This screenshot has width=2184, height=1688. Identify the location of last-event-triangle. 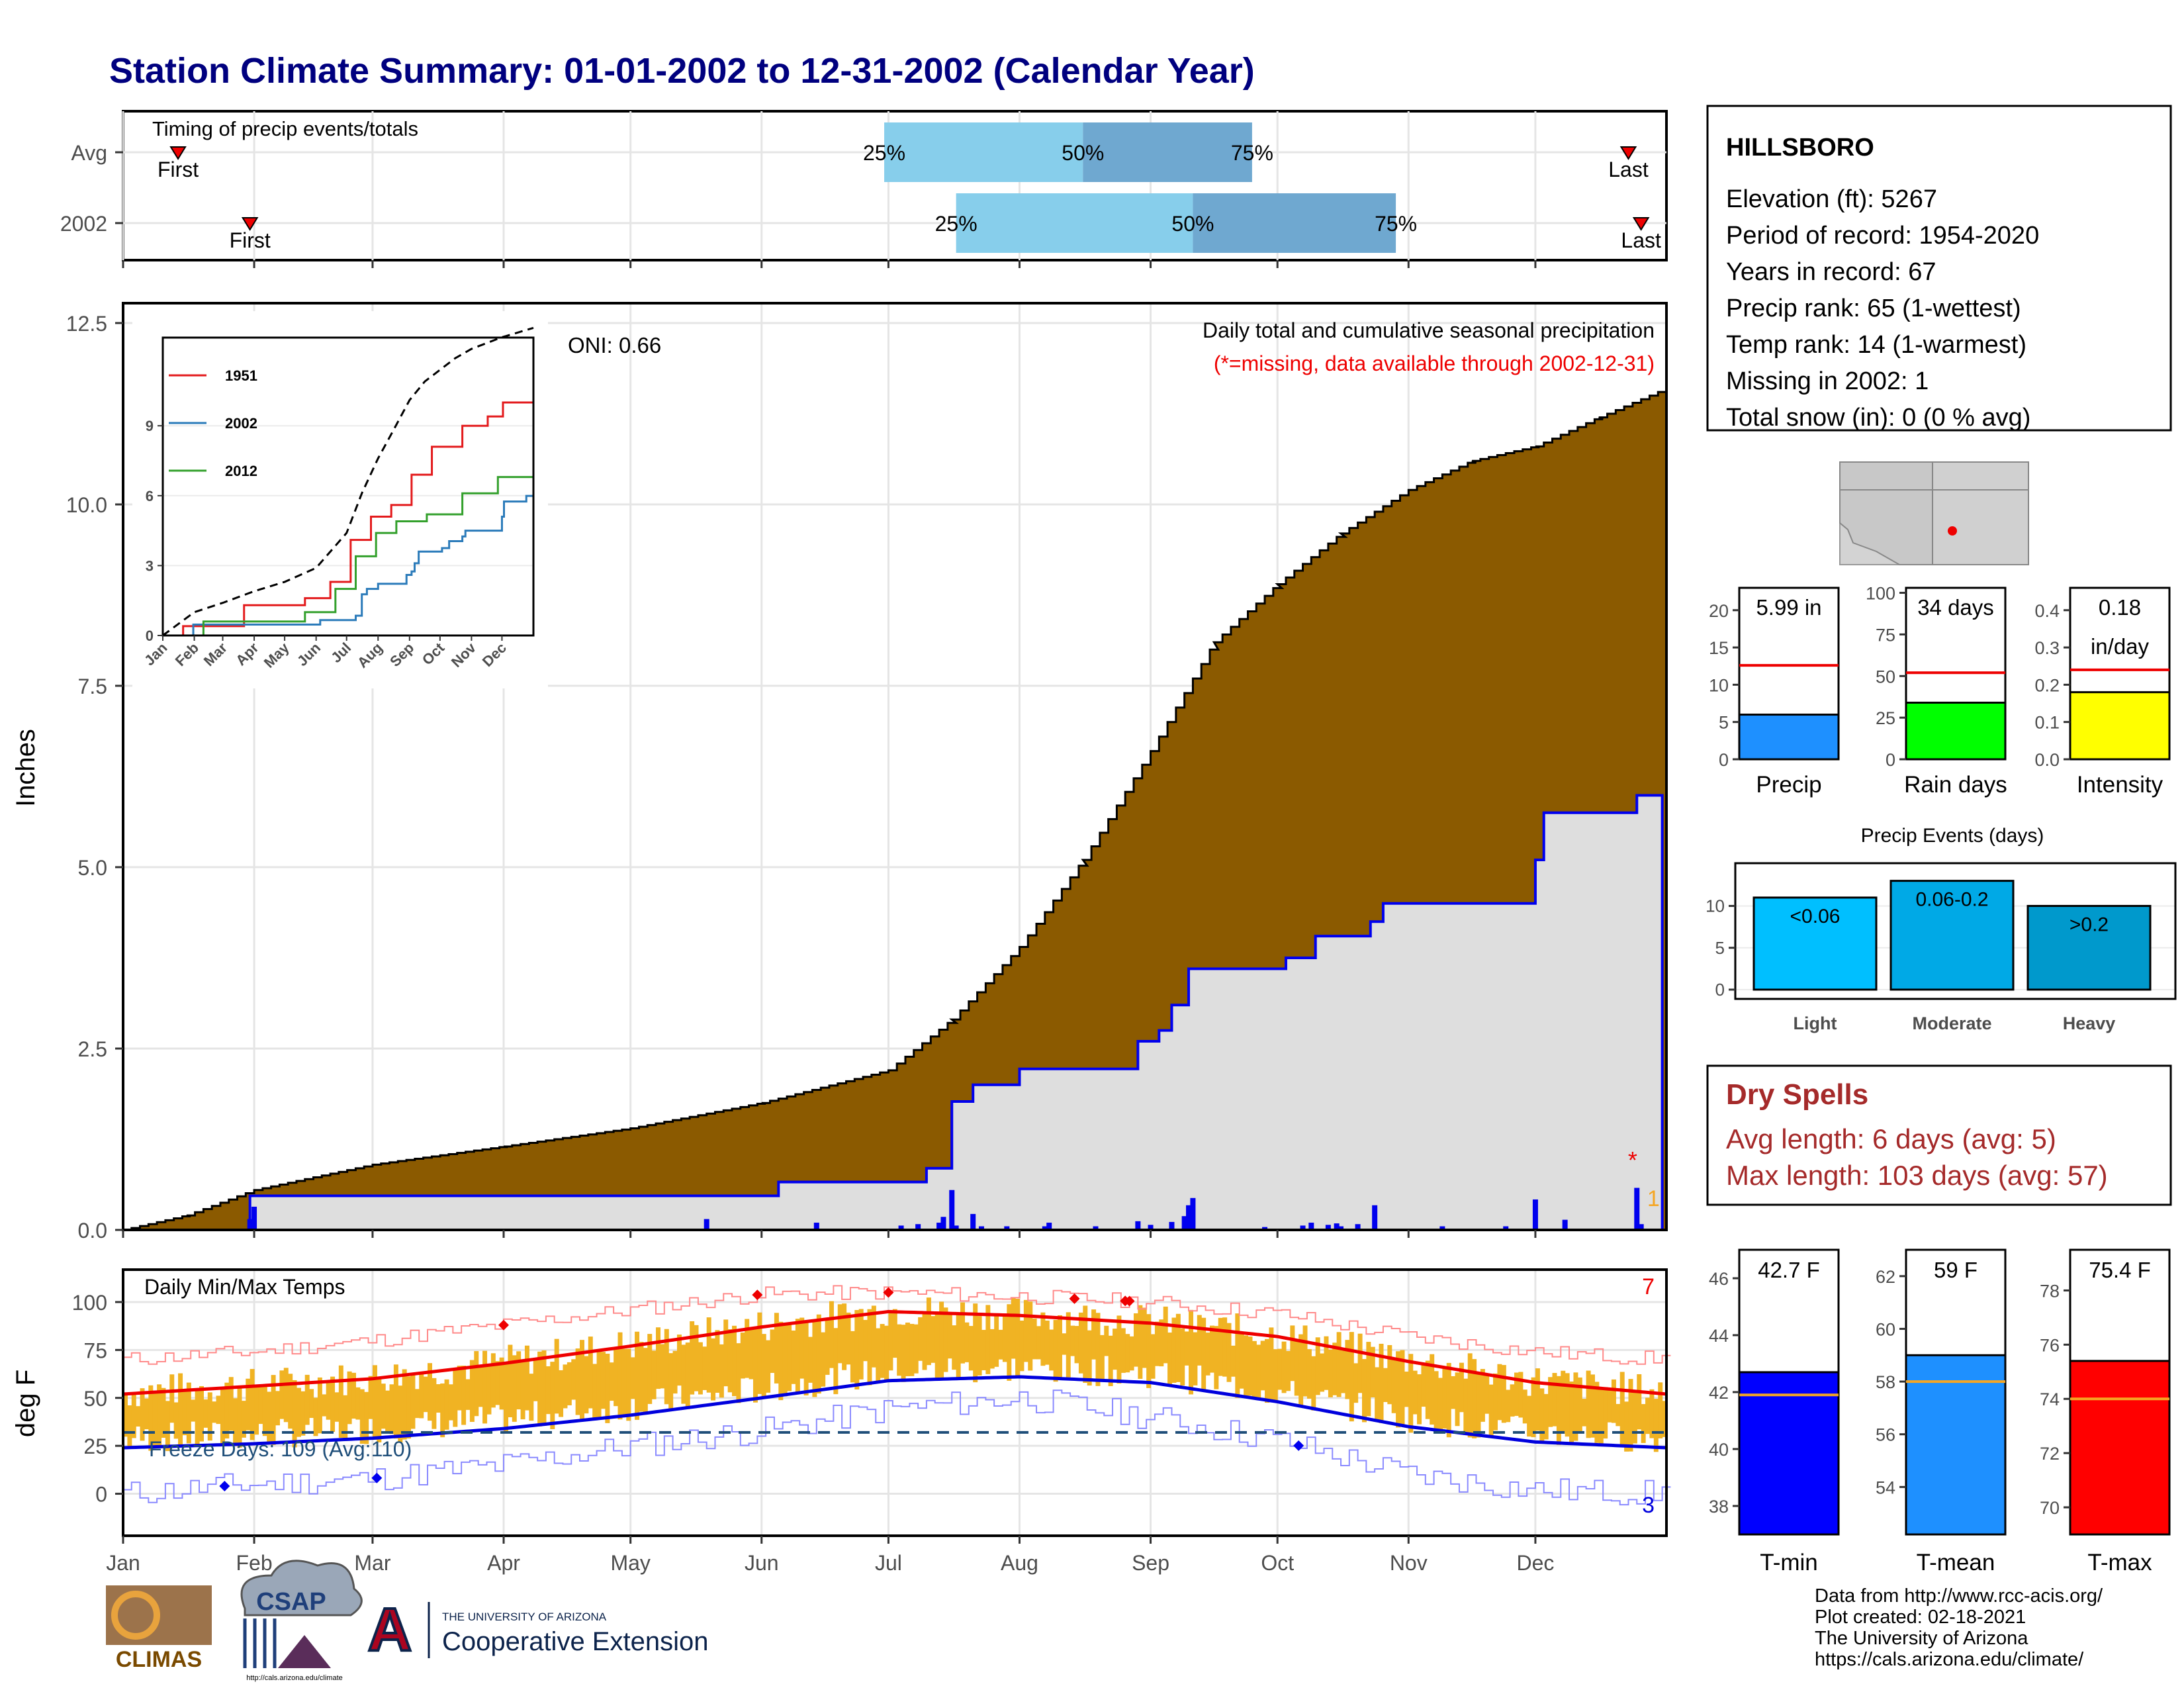
(1628, 153).